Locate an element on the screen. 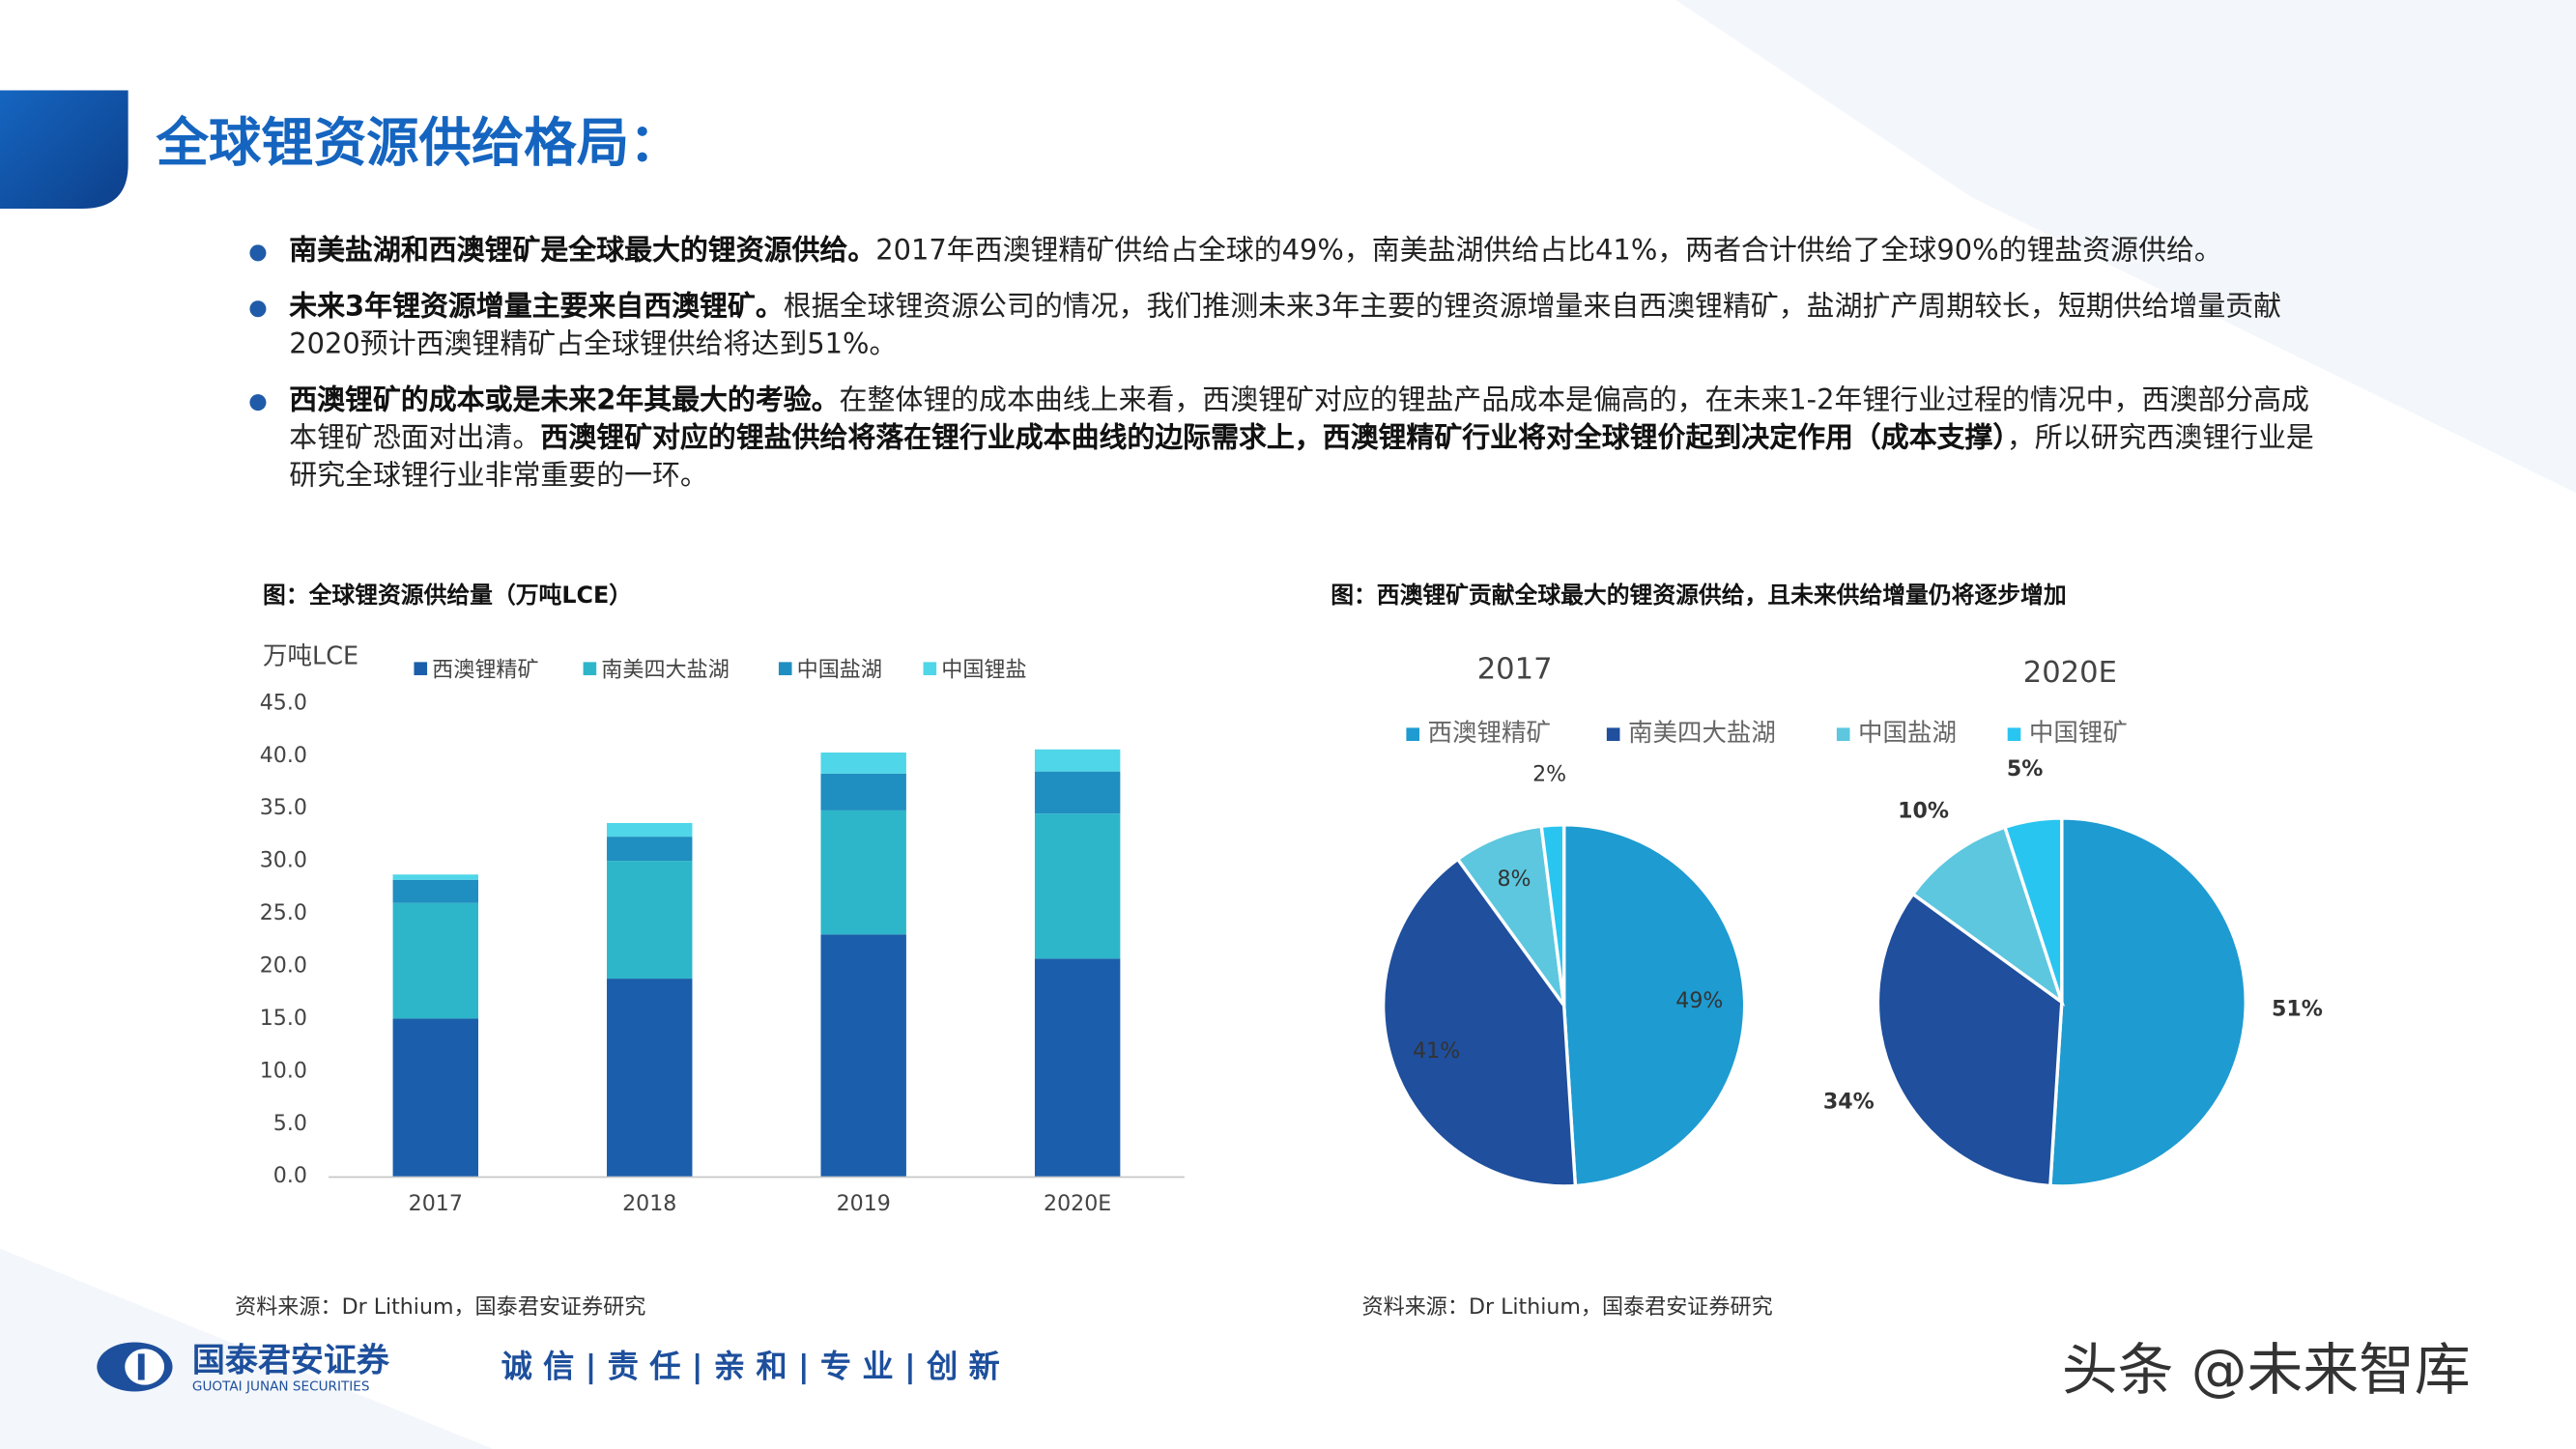  bold-text: 未来3年锂资源增量主要来自西澳锂矿。 is located at coordinates (537, 308).